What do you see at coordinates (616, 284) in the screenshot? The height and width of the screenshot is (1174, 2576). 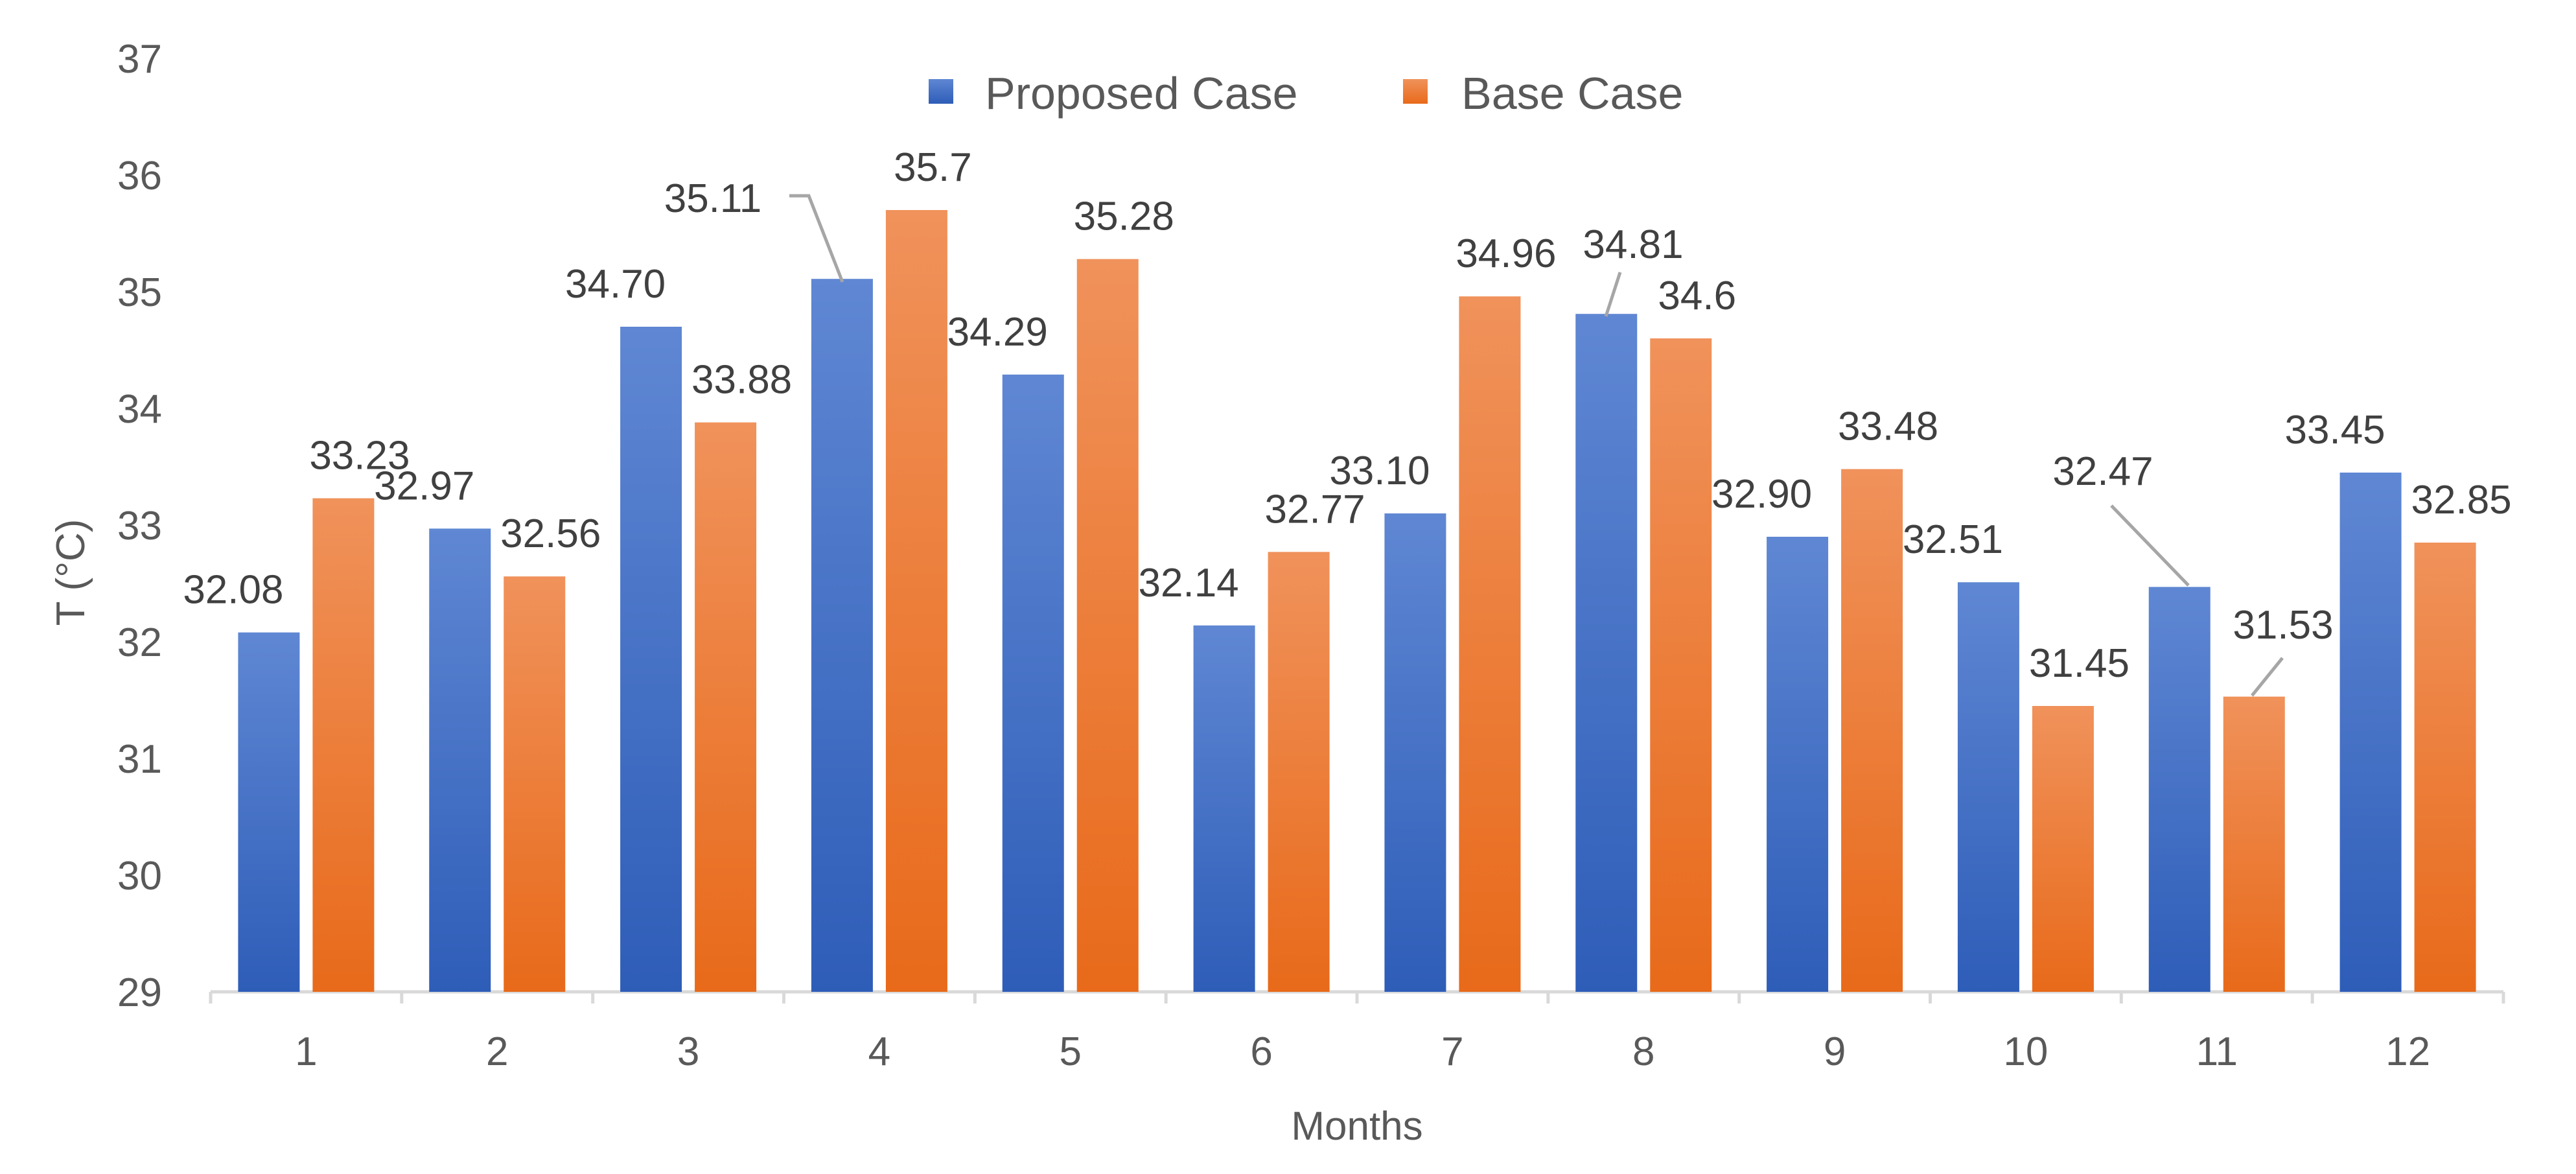 I see `data-label-proposed-case-month-3: 34.70` at bounding box center [616, 284].